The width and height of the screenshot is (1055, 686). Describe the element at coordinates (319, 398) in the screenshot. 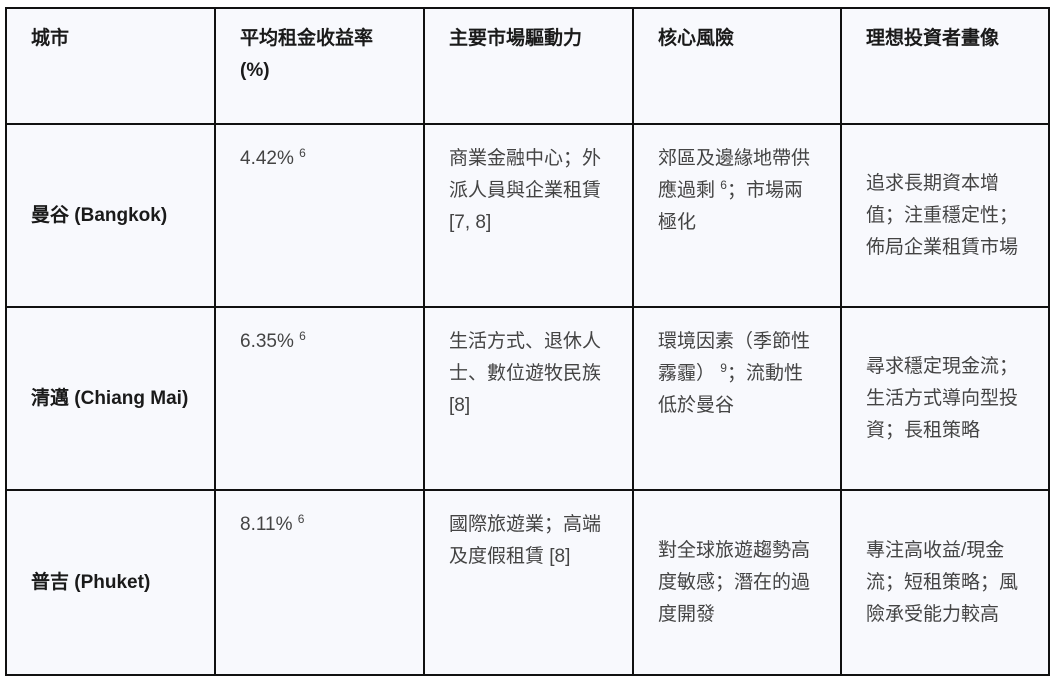

I see `yield-cell: 6.35% 6` at that location.